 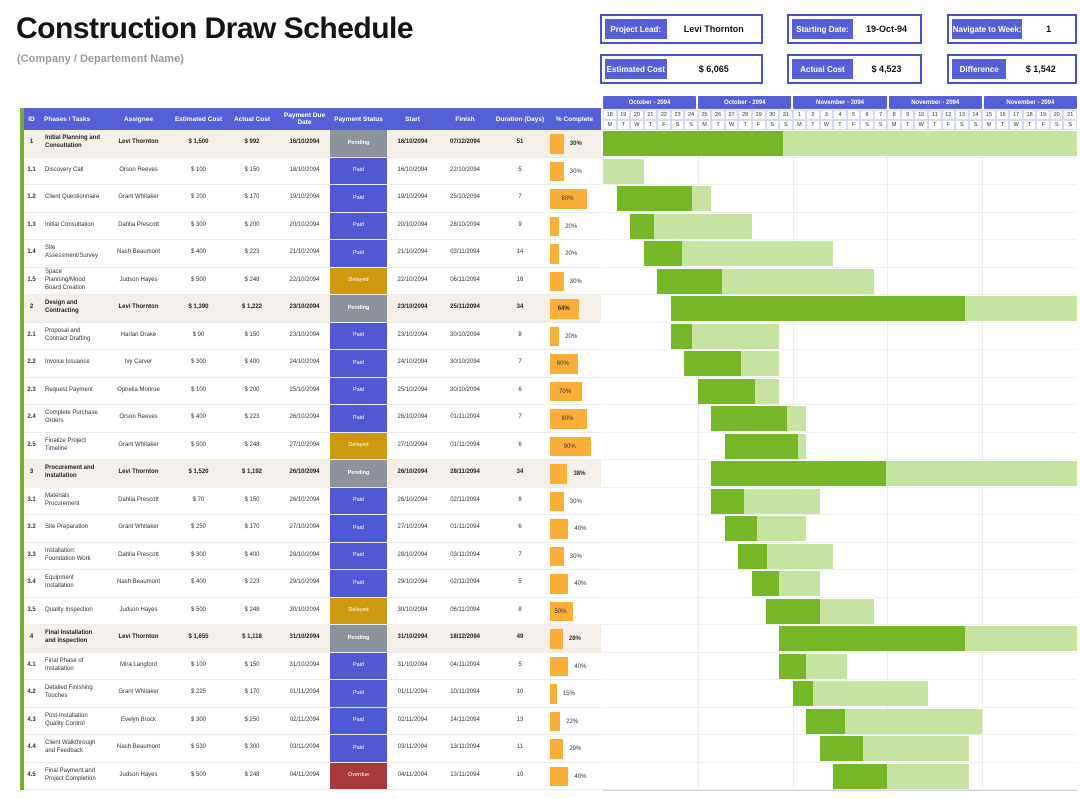 I want to click on cell-id: 1.4, so click(x=31, y=252).